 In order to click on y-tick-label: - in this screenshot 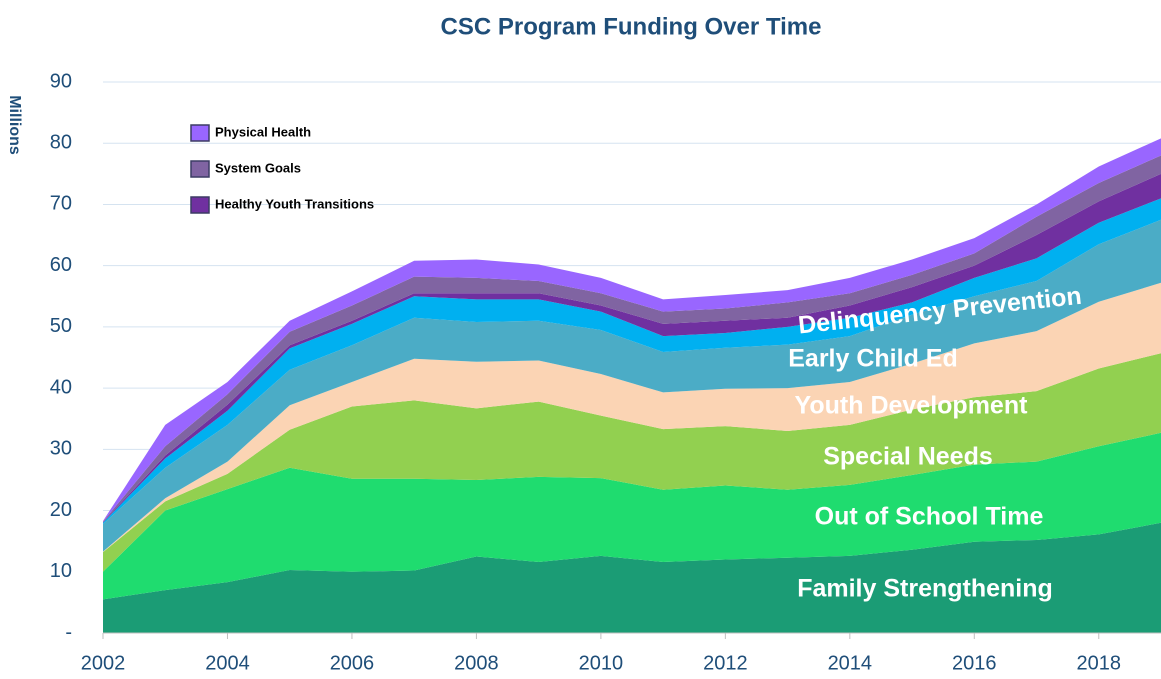, I will do `click(68, 632)`.